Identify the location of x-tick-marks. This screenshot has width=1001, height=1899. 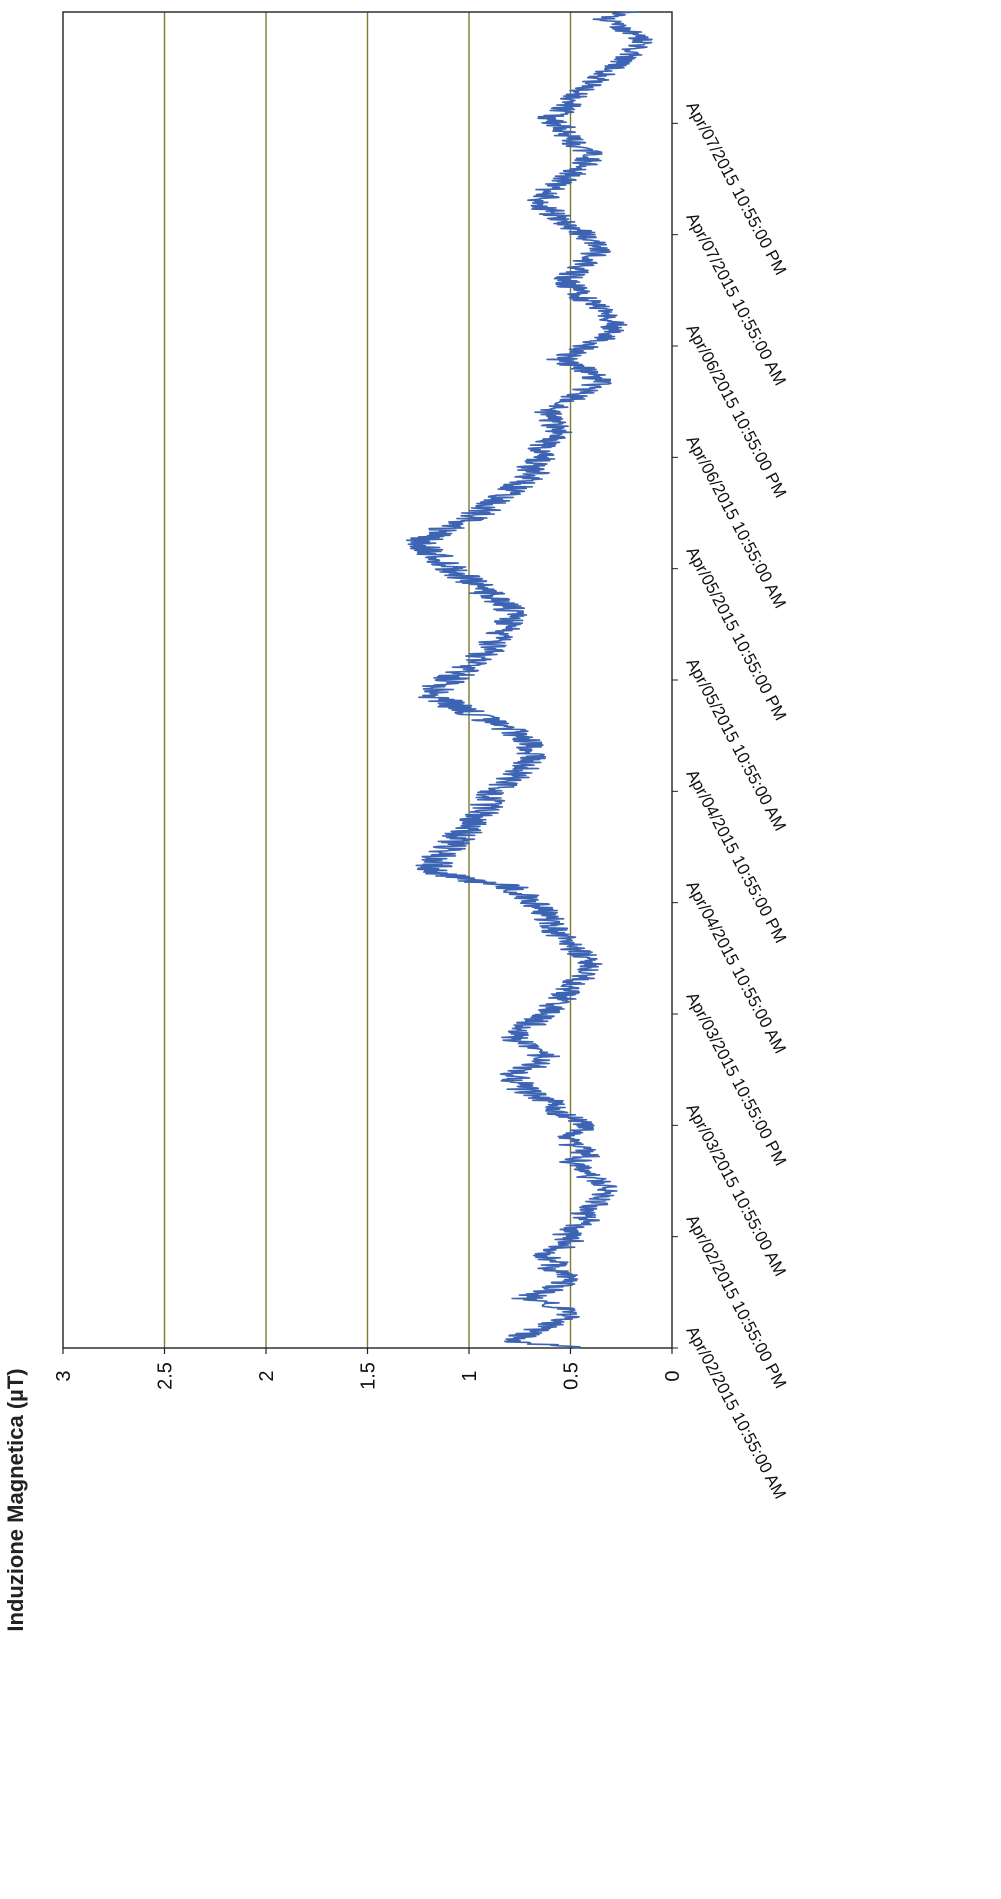
(675, 735).